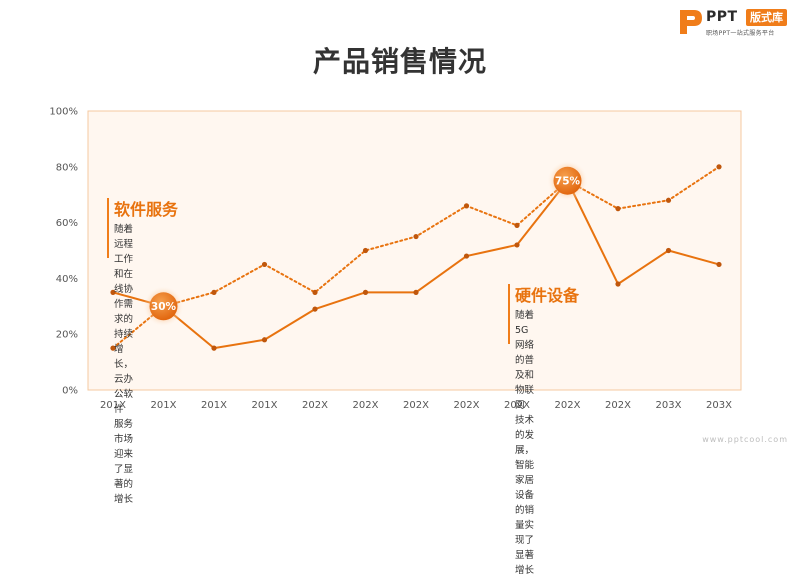  I want to click on brand-slogan: 职场PPT一站式服务平台, so click(740, 33).